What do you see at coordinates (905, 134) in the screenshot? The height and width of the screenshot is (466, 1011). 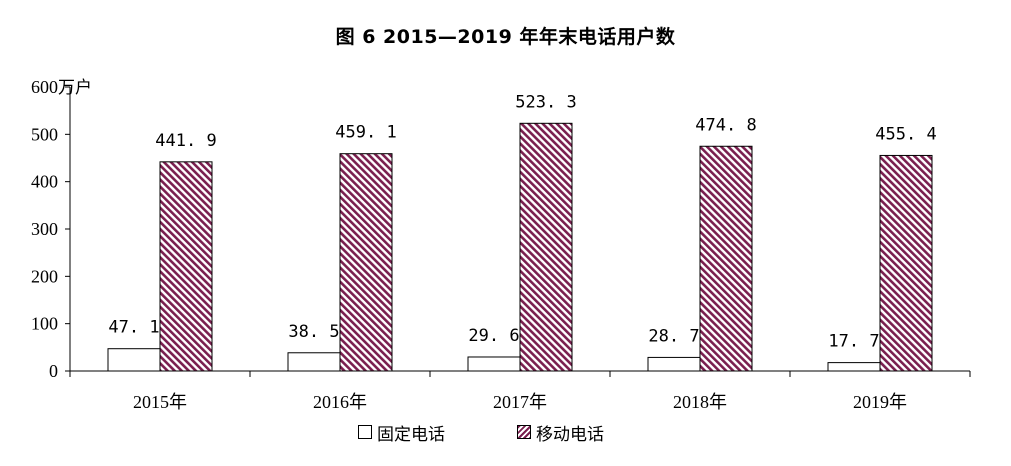 I see `data-label-mobile-phone: 455. 4` at bounding box center [905, 134].